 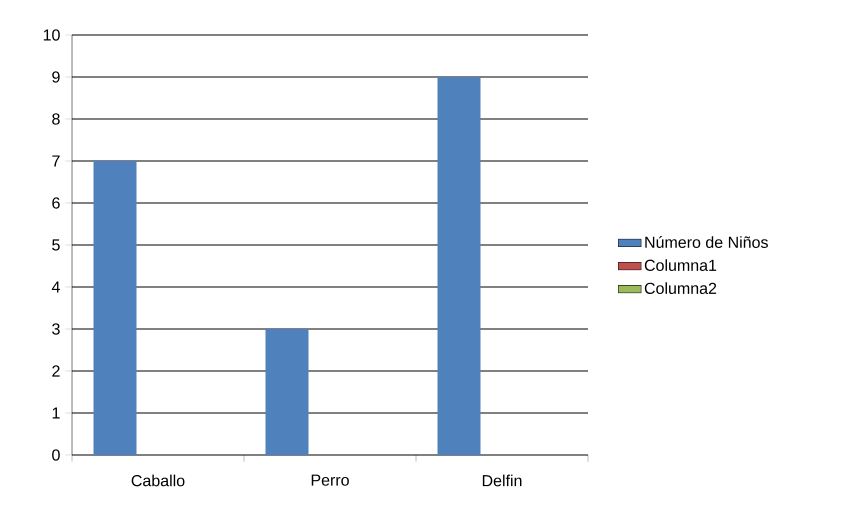 What do you see at coordinates (56, 119) in the screenshot?
I see `y-tick-label: 8` at bounding box center [56, 119].